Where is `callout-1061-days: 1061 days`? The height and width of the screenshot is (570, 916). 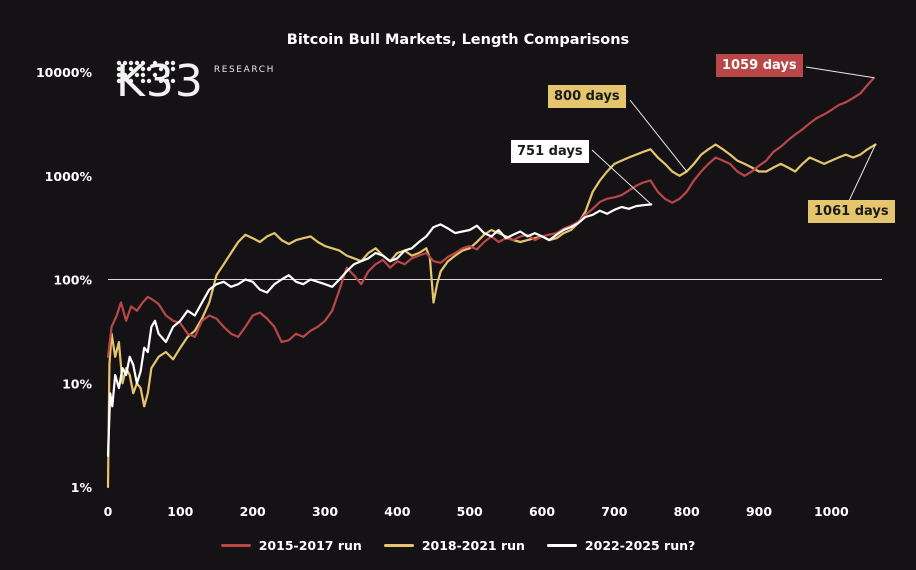 callout-1061-days: 1061 days is located at coordinates (851, 211).